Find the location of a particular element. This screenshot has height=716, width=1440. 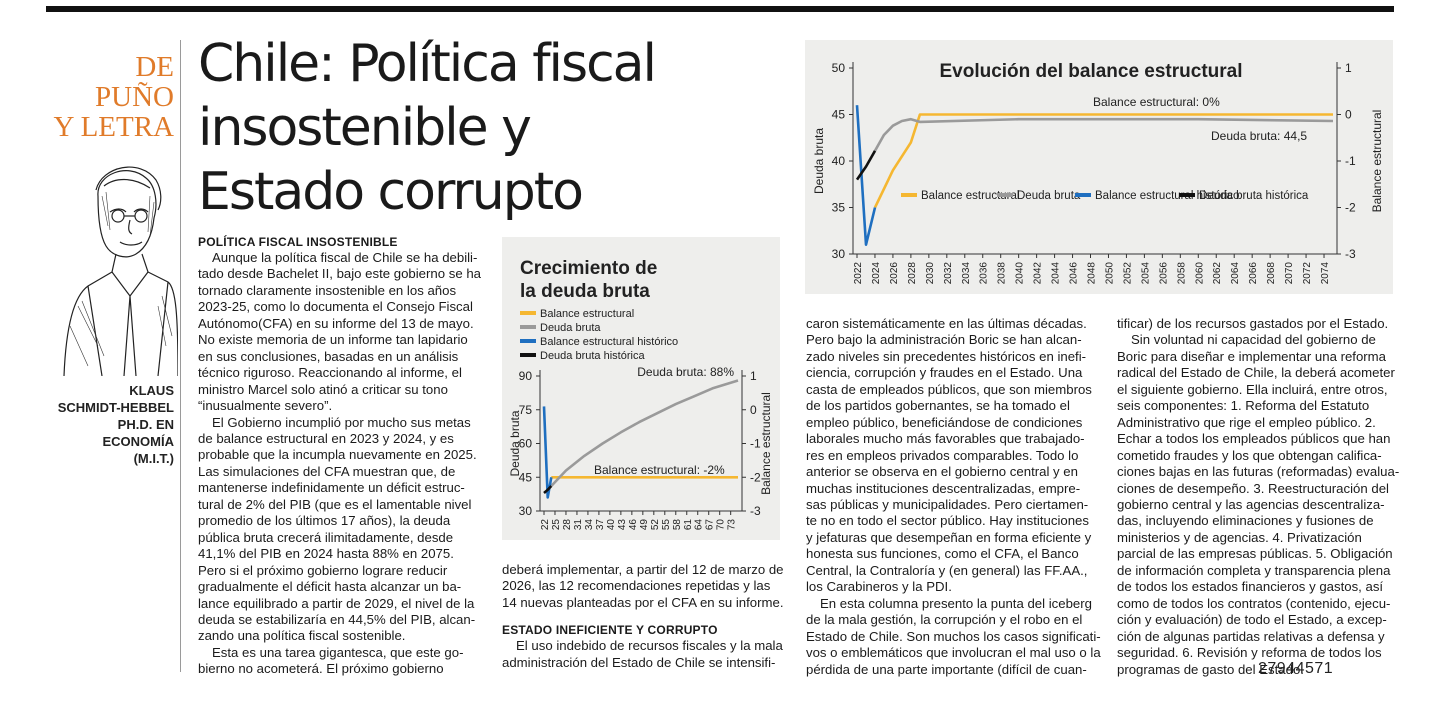

chart-annotation: Balance estructural: 0% is located at coordinates (1156, 102).